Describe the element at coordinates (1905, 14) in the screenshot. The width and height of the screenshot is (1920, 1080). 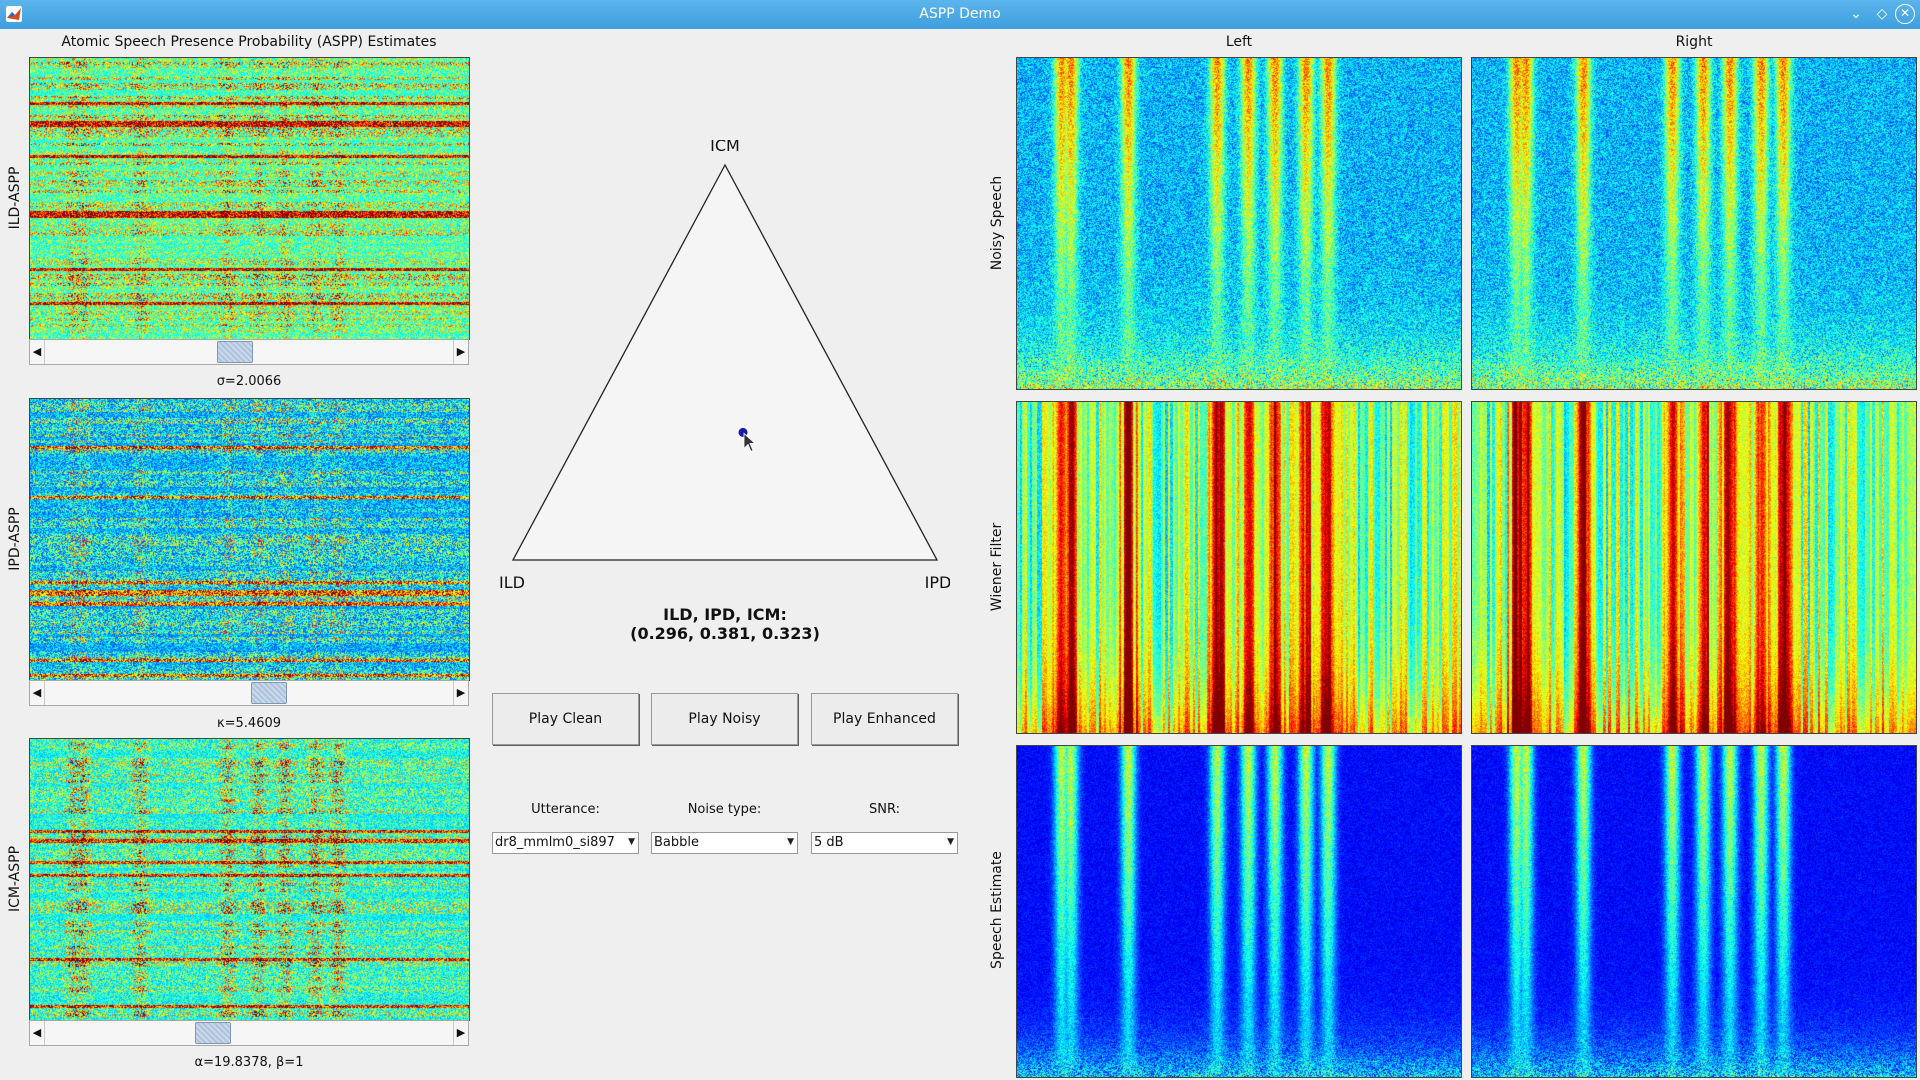
I see `close-icon: ✕` at that location.